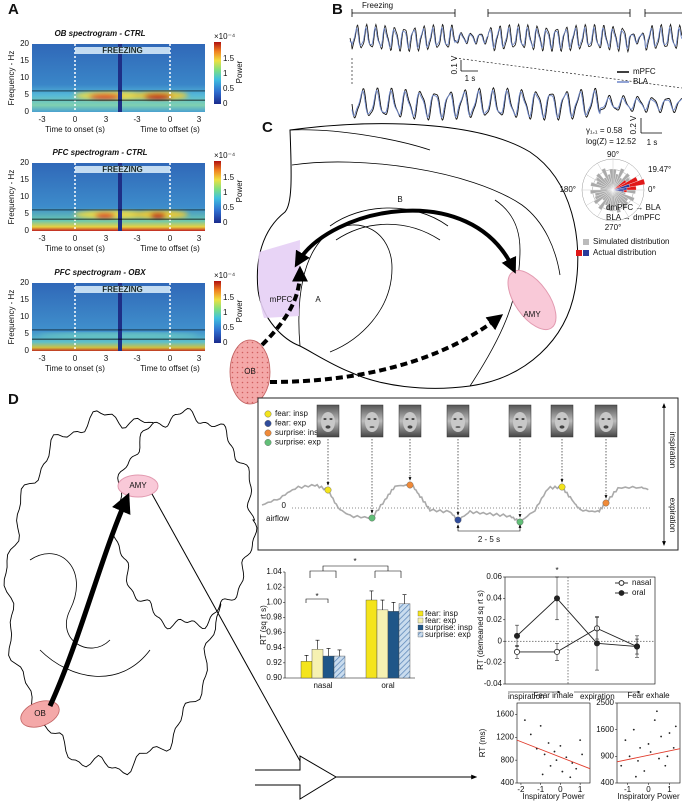 The image size is (682, 805). Describe the element at coordinates (99, 152) in the screenshot. I see `spectrogram-title: PFC spectrogram - CTRL` at that location.